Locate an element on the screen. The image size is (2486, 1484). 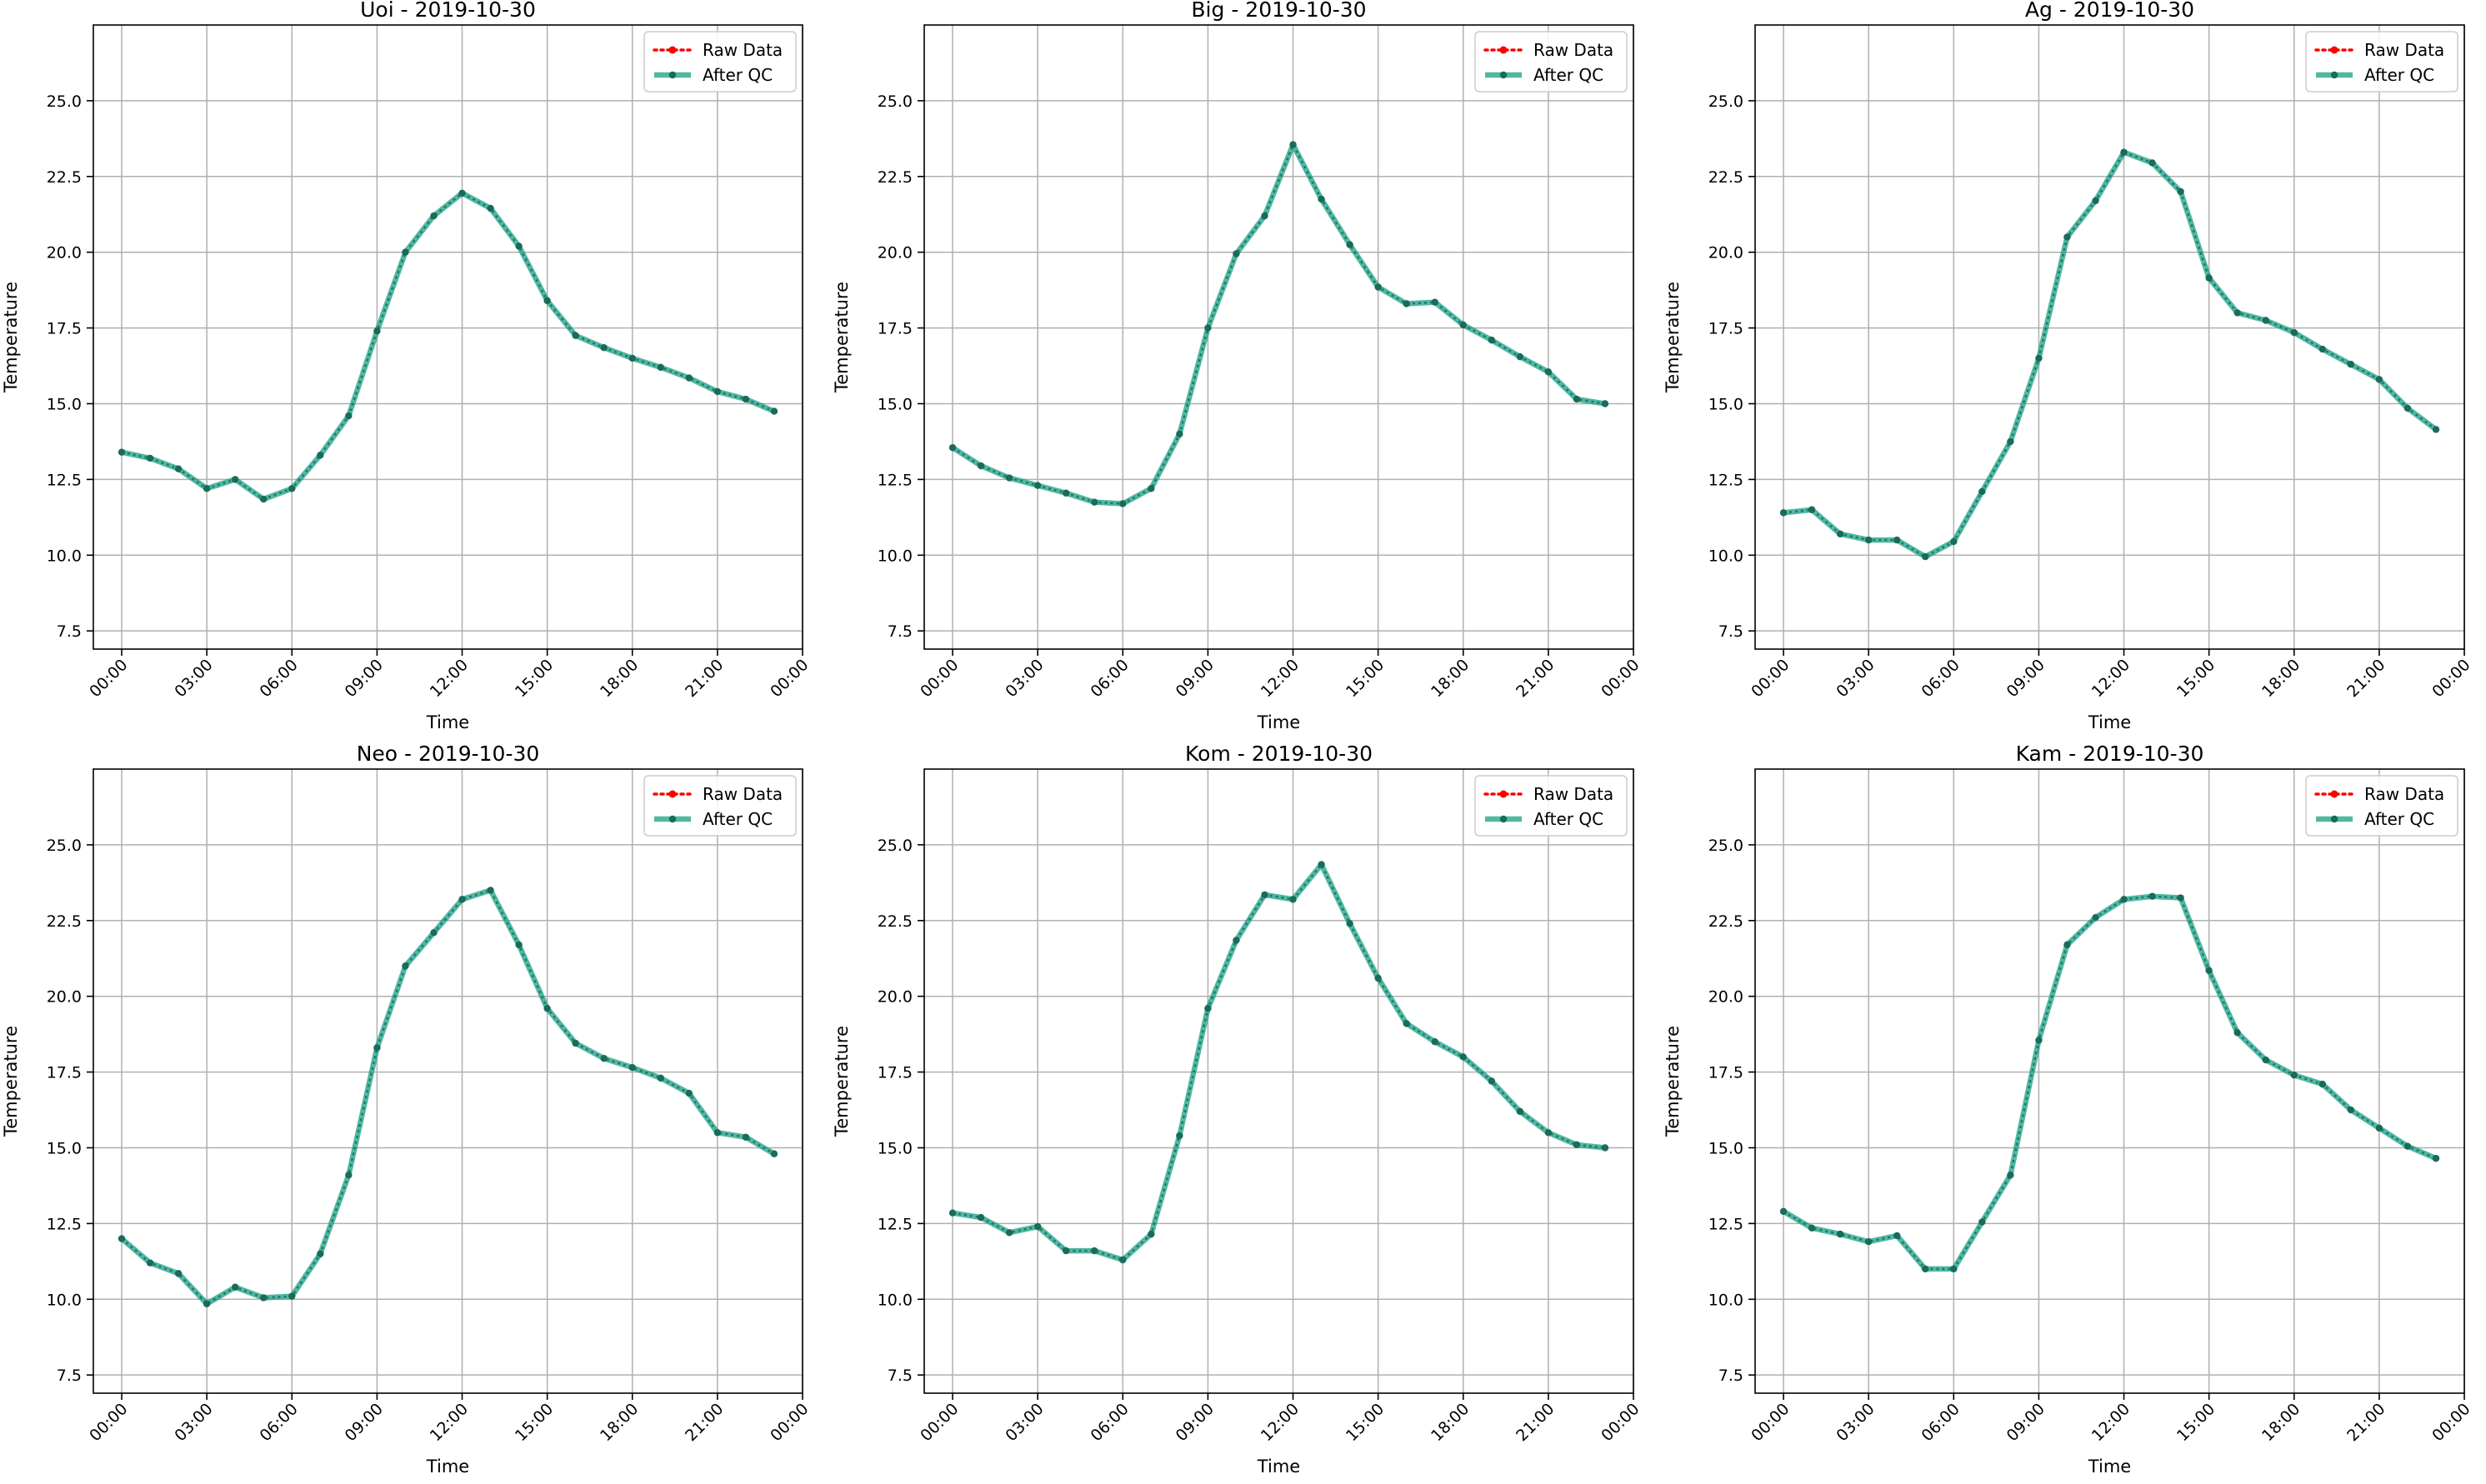
series-line-raw is located at coordinates (2110, 354).